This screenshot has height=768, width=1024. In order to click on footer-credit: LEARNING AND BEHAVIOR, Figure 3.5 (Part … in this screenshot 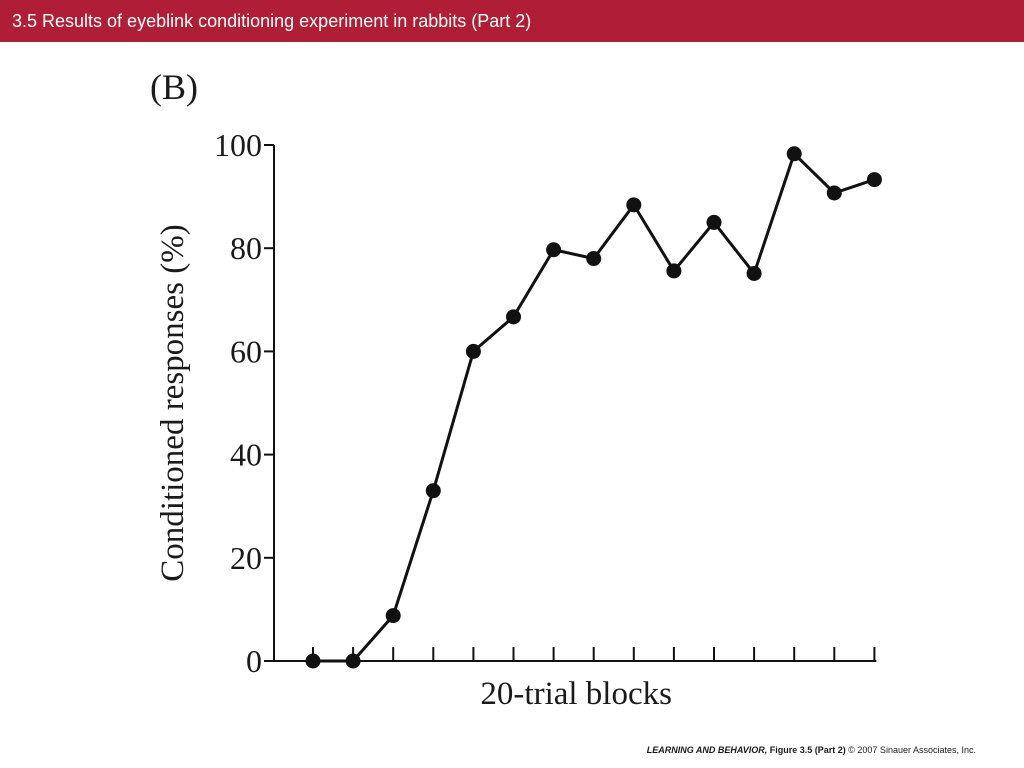, I will do `click(811, 750)`.